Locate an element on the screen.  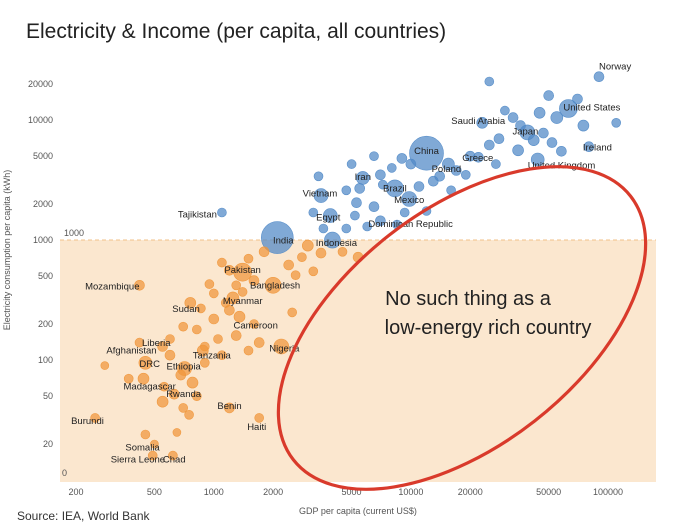
point-china is located at coordinates (426, 153).